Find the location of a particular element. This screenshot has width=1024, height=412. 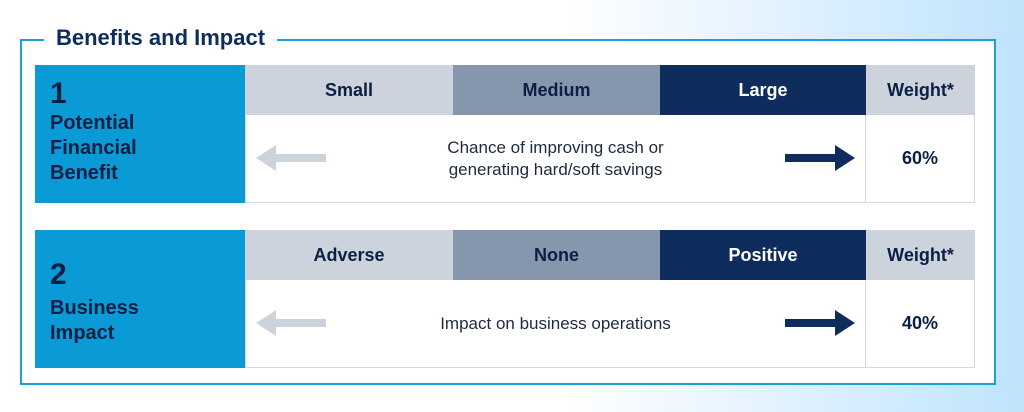

criterion-label-cell: 1 Potential Financial Benefit is located at coordinates (140, 134).